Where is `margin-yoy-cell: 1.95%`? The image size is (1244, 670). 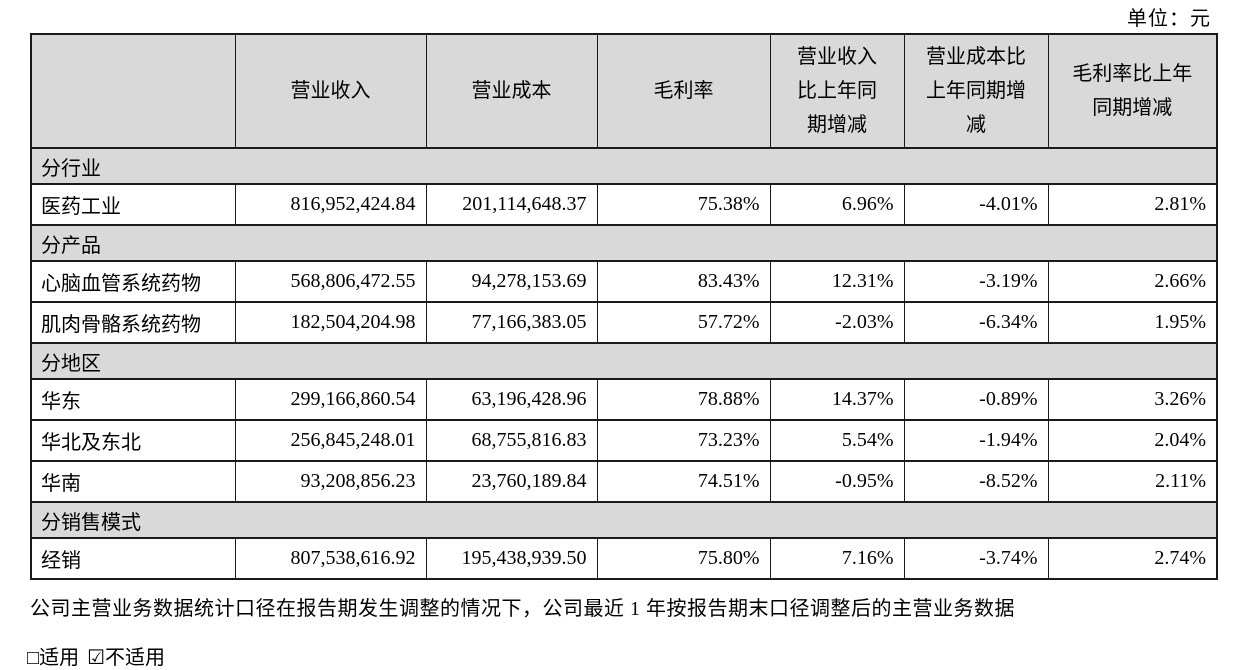
margin-yoy-cell: 1.95% is located at coordinates (1132, 322).